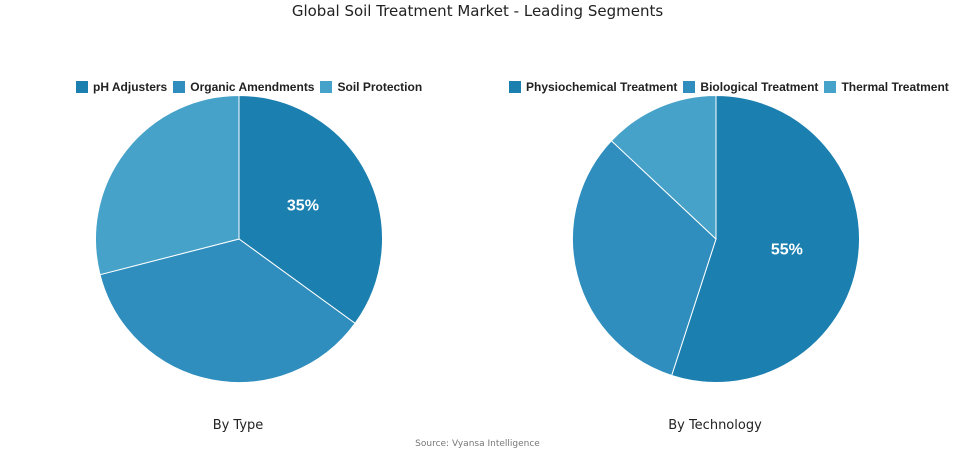 This screenshot has height=454, width=955. What do you see at coordinates (759, 87) in the screenshot?
I see `legend-label: Biological Treatment` at bounding box center [759, 87].